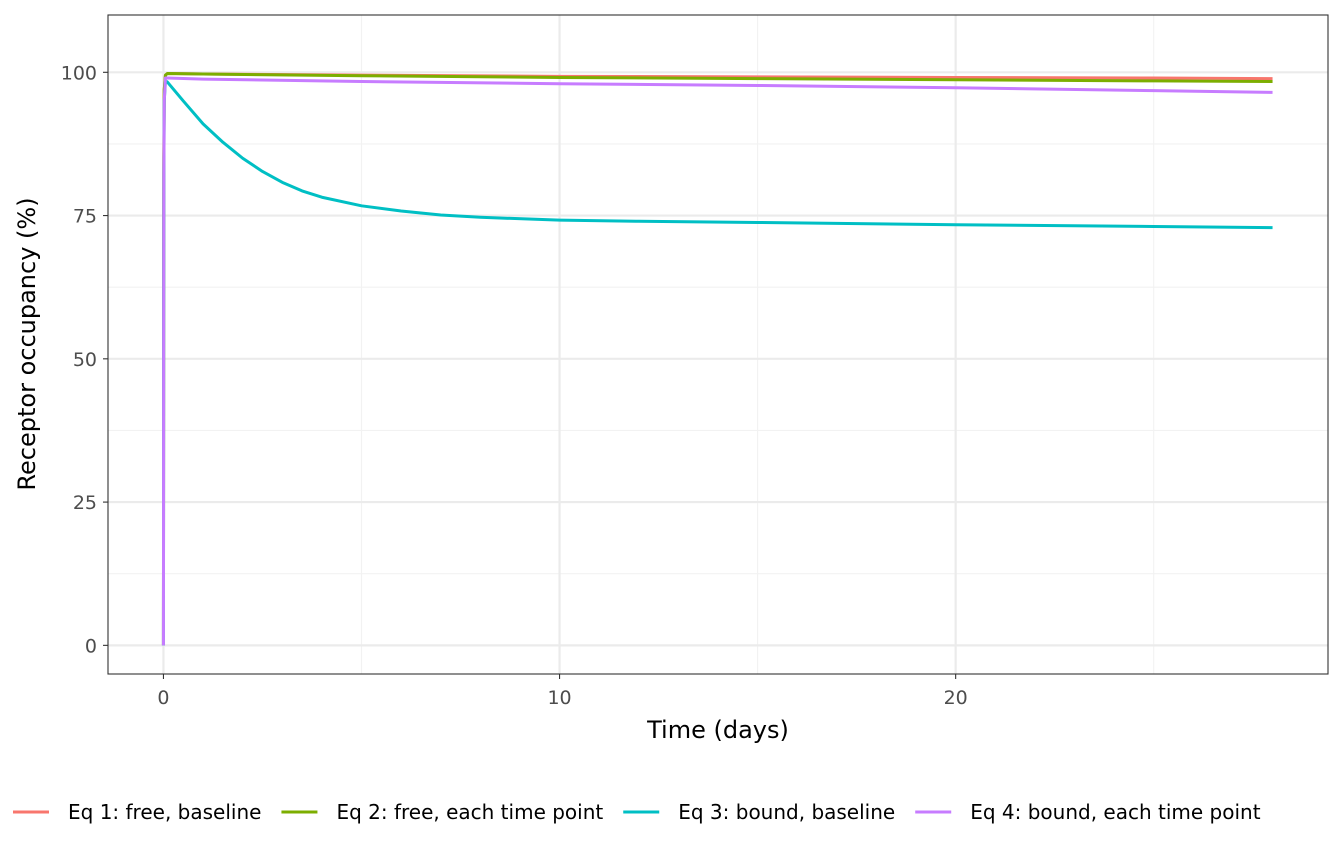 This screenshot has width=1344, height=868. I want to click on y-tick-label-1: 25, so click(85, 503).